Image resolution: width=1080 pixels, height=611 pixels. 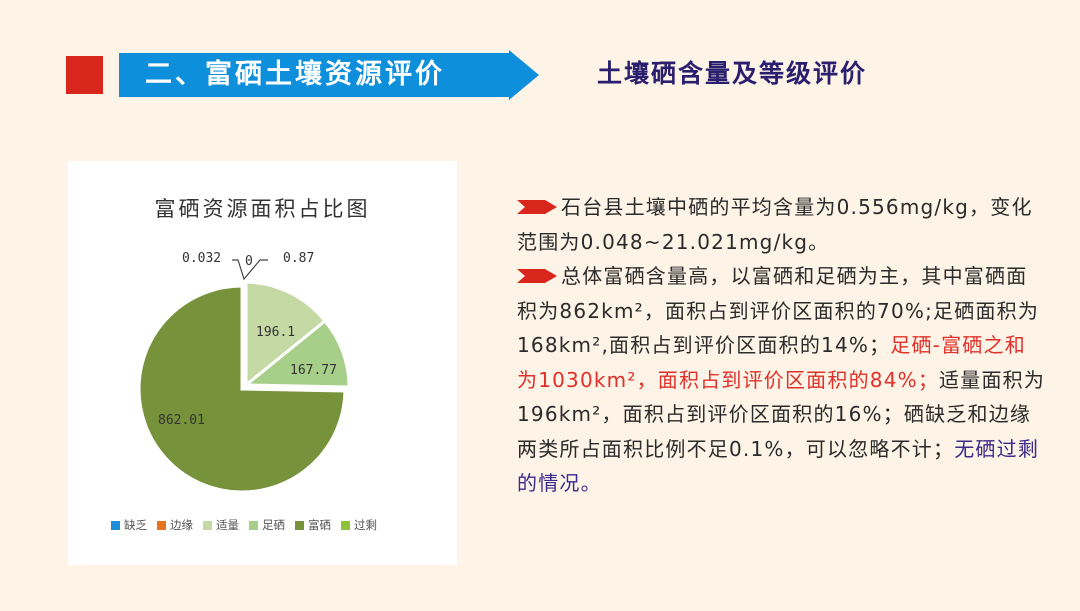 What do you see at coordinates (175, 525) in the screenshot?
I see `legend-item-marginal: 边缘` at bounding box center [175, 525].